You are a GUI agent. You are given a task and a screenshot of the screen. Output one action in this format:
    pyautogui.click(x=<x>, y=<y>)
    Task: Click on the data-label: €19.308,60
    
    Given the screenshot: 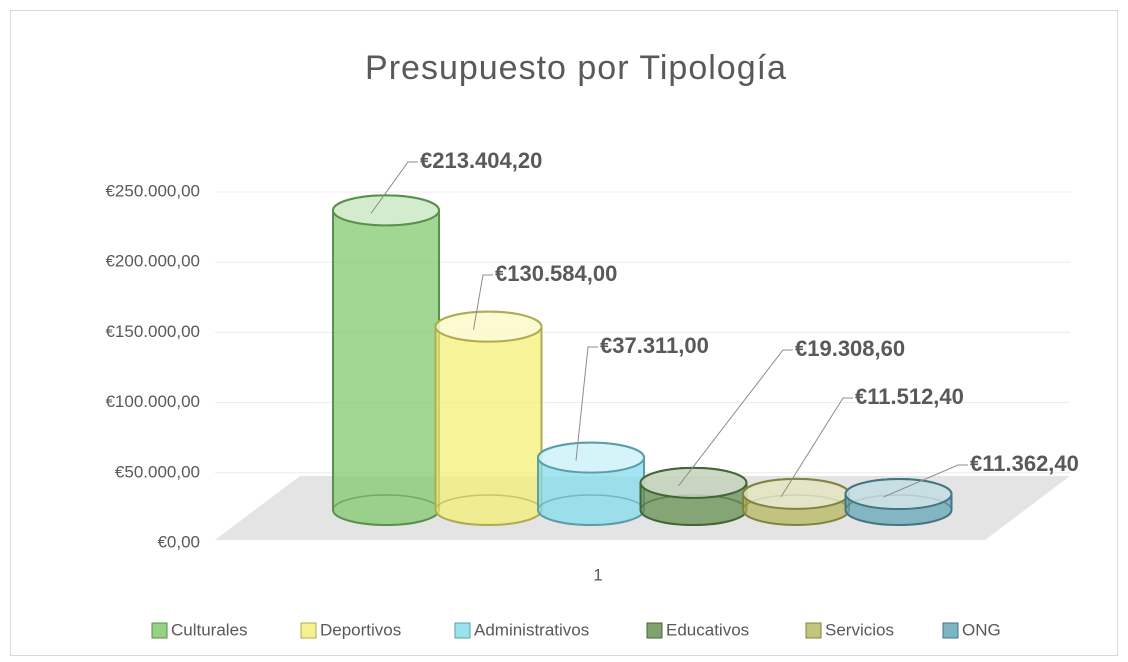 What is the action you would take?
    pyautogui.click(x=850, y=348)
    